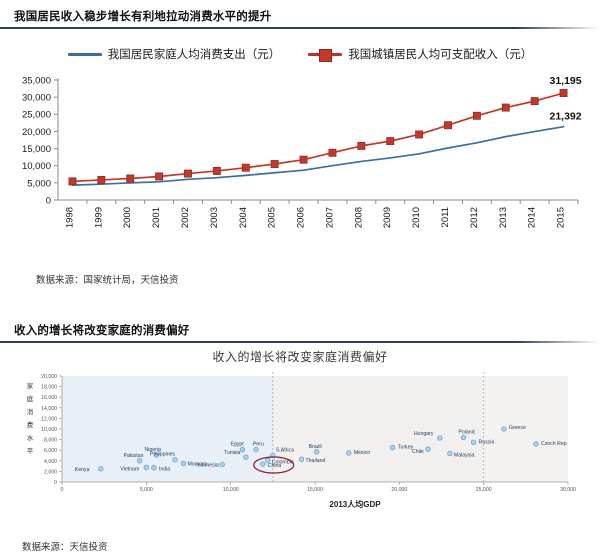 The width and height of the screenshot is (600, 559). What do you see at coordinates (30, 451) in the screenshot?
I see `scatter-y-axis-title-char: 平` at bounding box center [30, 451].